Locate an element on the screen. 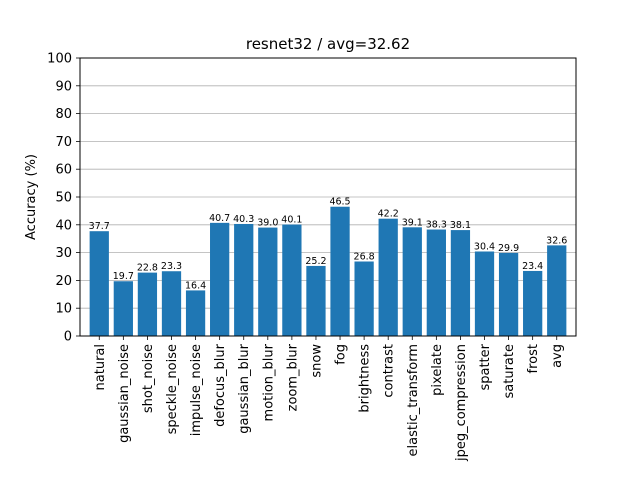 The width and height of the screenshot is (640, 480). chart-title: resnet32 / avg=32.62 is located at coordinates (328, 44).